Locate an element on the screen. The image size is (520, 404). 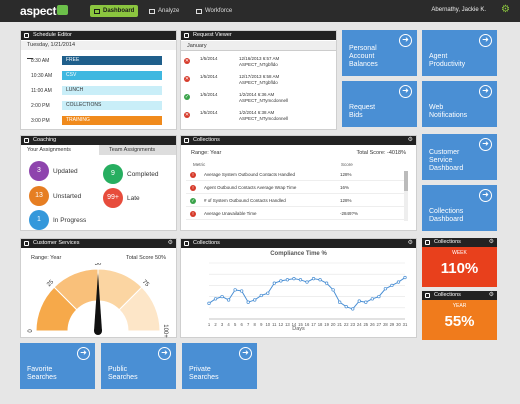
schedule-row: 8:30 AM FREE is located at coordinates (95, 60).